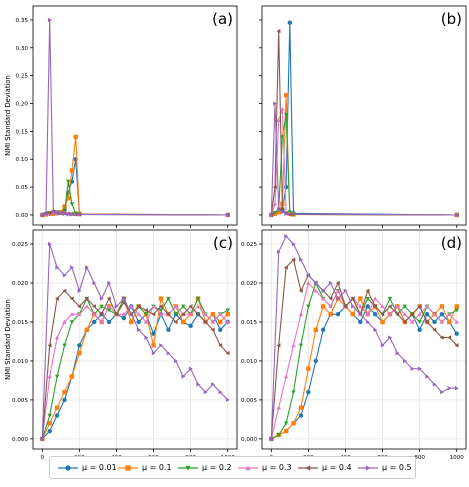 The image size is (469, 487). I want to click on panel-label: (a), so click(222, 19).